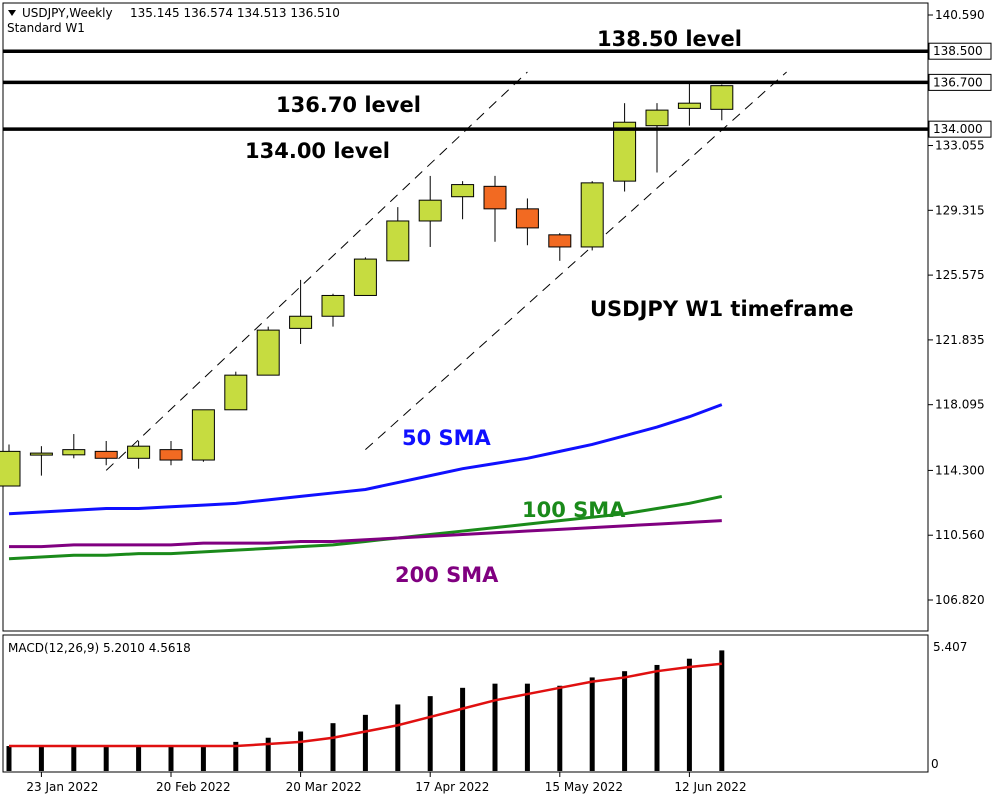 The height and width of the screenshot is (800, 1000). I want to click on level-price-label: 138.500, so click(958, 51).